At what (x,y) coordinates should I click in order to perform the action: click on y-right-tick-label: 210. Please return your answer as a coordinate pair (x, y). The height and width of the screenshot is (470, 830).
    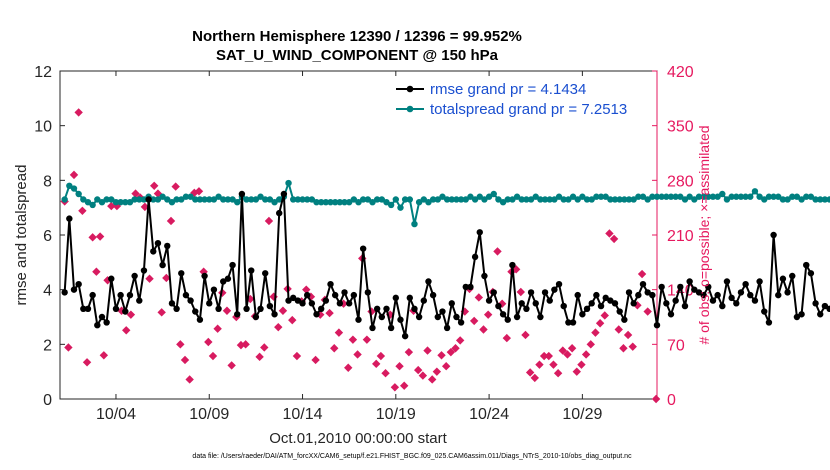
    Looking at the image, I should click on (680, 236).